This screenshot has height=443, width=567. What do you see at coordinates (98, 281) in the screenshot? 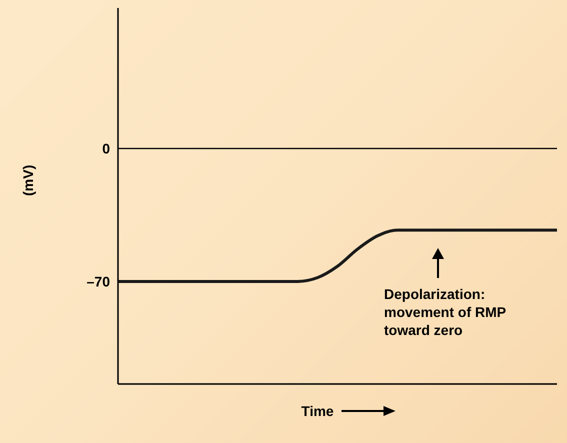
I see `y-tick-label: –70` at bounding box center [98, 281].